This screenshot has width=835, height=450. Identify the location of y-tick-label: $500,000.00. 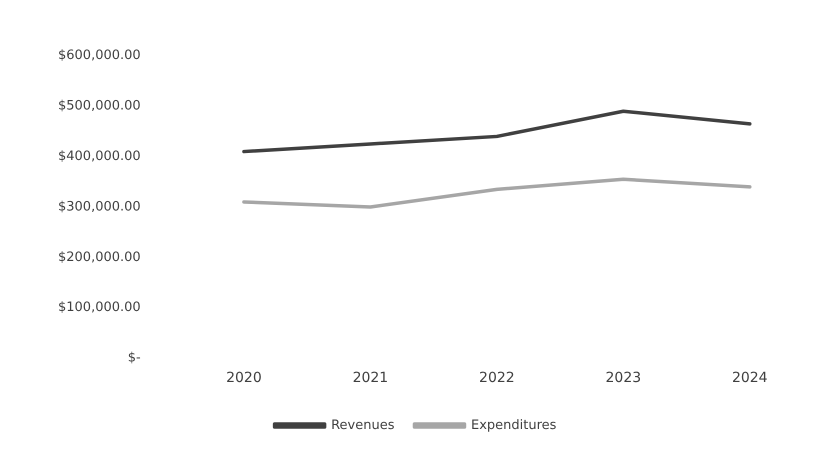
(99, 106).